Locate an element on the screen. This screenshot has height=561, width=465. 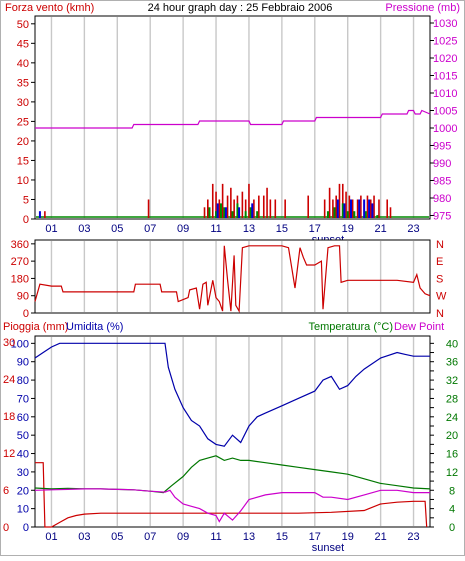
temperature-tick-label: 28 is located at coordinates (452, 399).